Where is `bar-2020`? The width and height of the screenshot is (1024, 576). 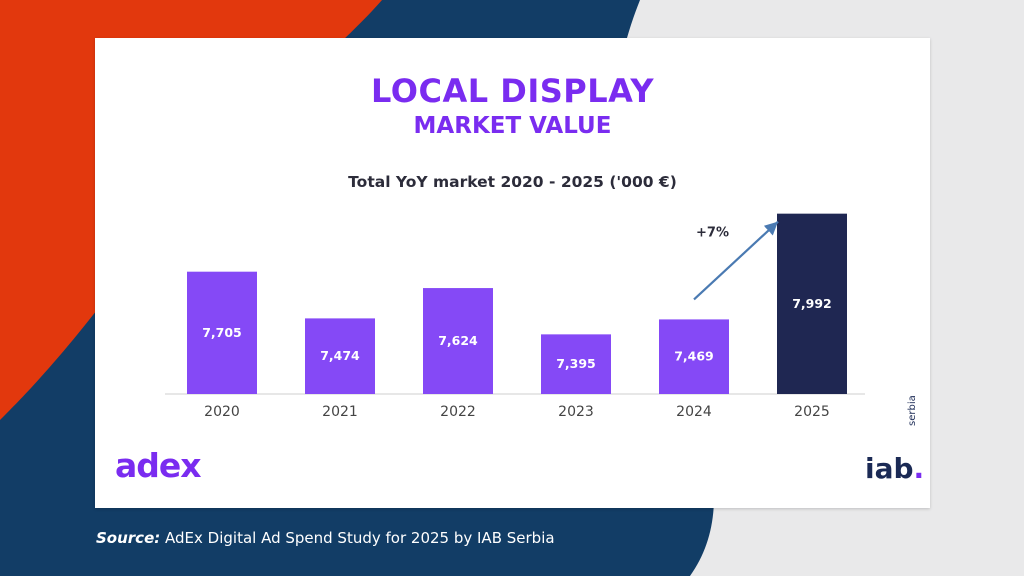
bar-2020 is located at coordinates (222, 332).